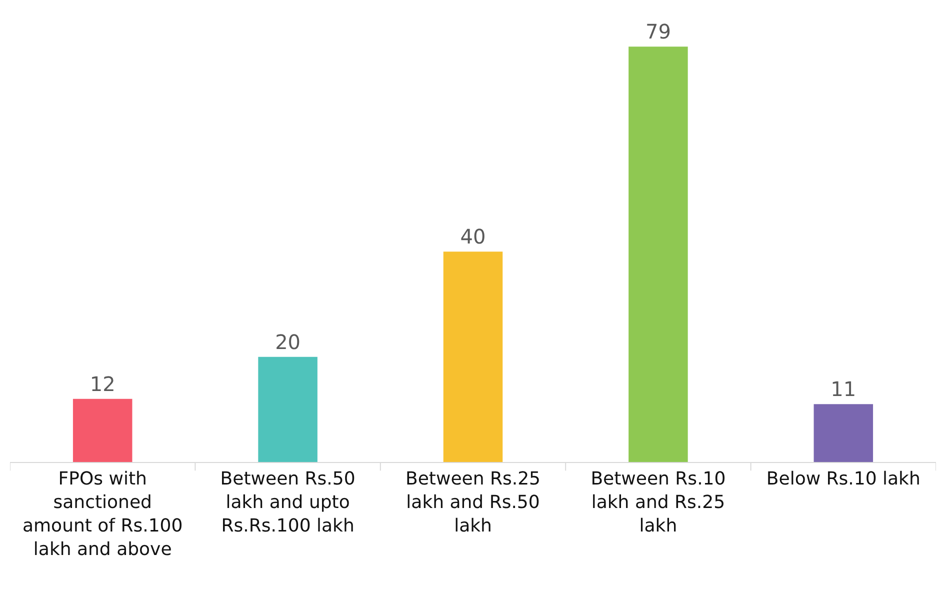  I want to click on data-label: 40, so click(473, 236).